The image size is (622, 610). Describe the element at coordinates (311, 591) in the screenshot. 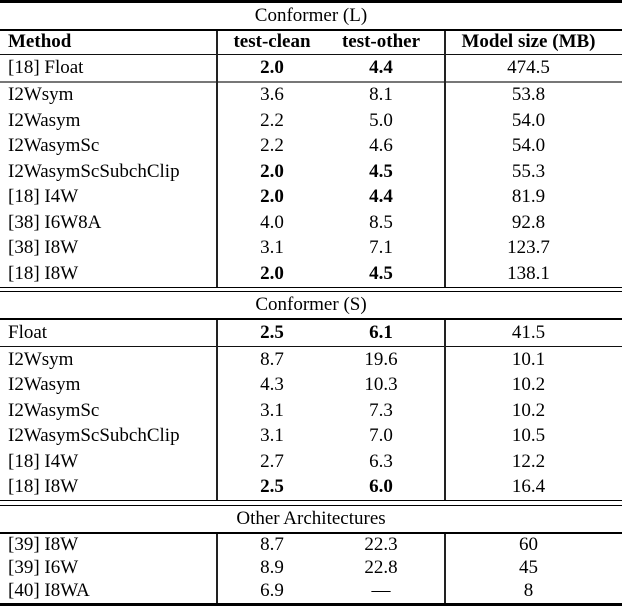

I see `table-row: [40] I8WA 6.9 — 8` at that location.